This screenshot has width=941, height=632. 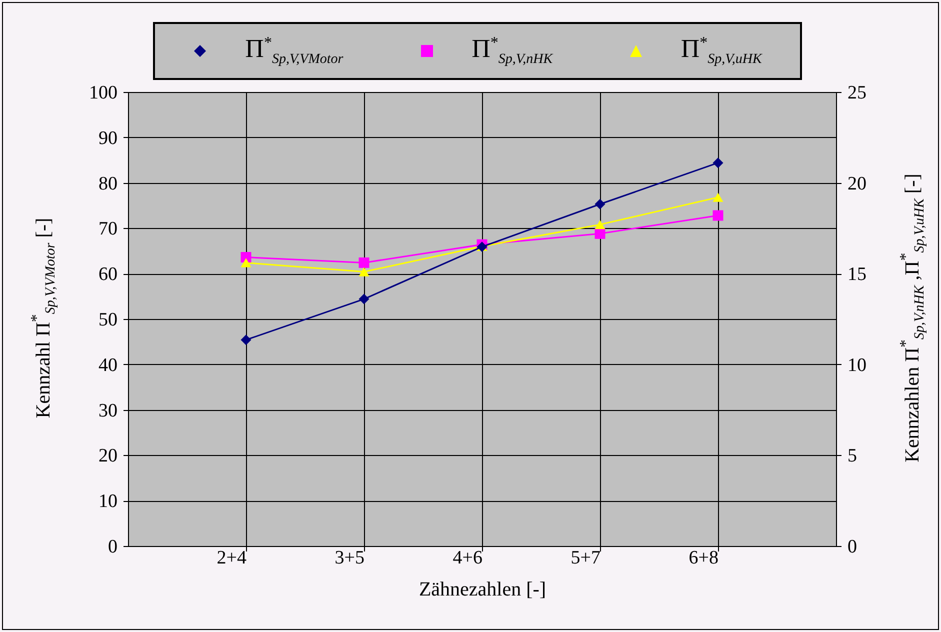 What do you see at coordinates (349, 558) in the screenshot?
I see `x-tick-label: 3+5` at bounding box center [349, 558].